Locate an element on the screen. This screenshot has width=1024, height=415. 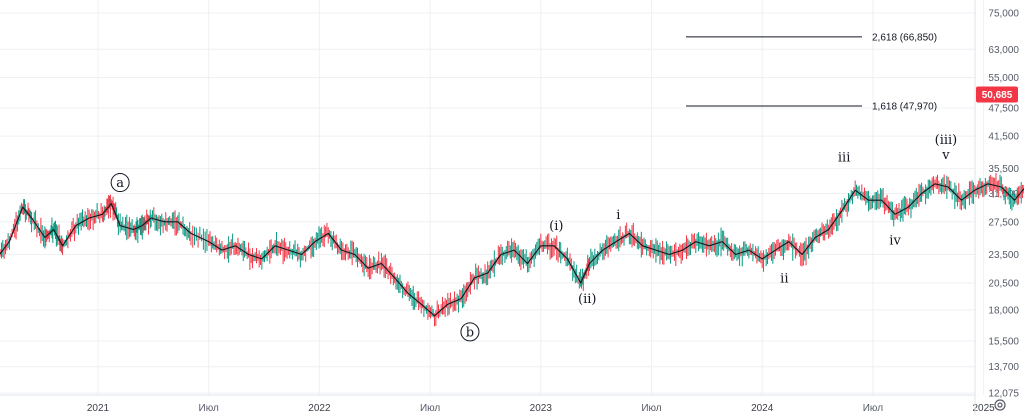
wave-label: a is located at coordinates (120, 183).